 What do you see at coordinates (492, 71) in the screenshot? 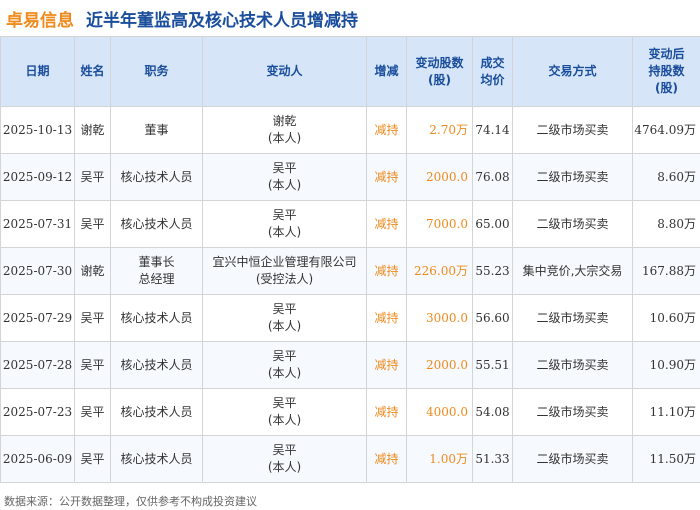
I see `header-price: 成交 均价` at bounding box center [492, 71].